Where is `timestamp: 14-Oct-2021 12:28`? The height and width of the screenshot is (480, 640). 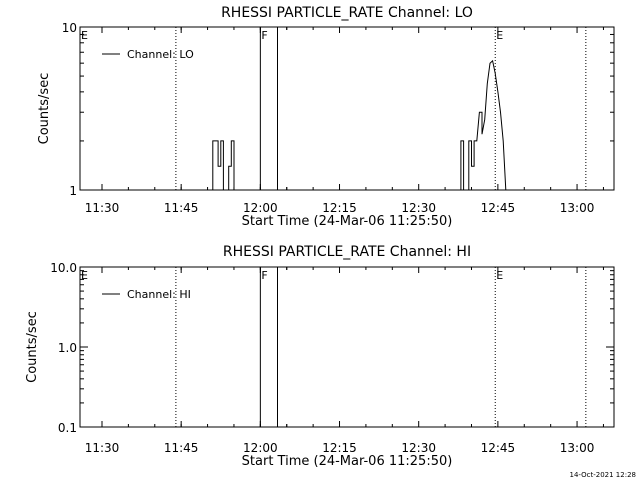
timestamp: 14-Oct-2021 12:28 is located at coordinates (602, 475).